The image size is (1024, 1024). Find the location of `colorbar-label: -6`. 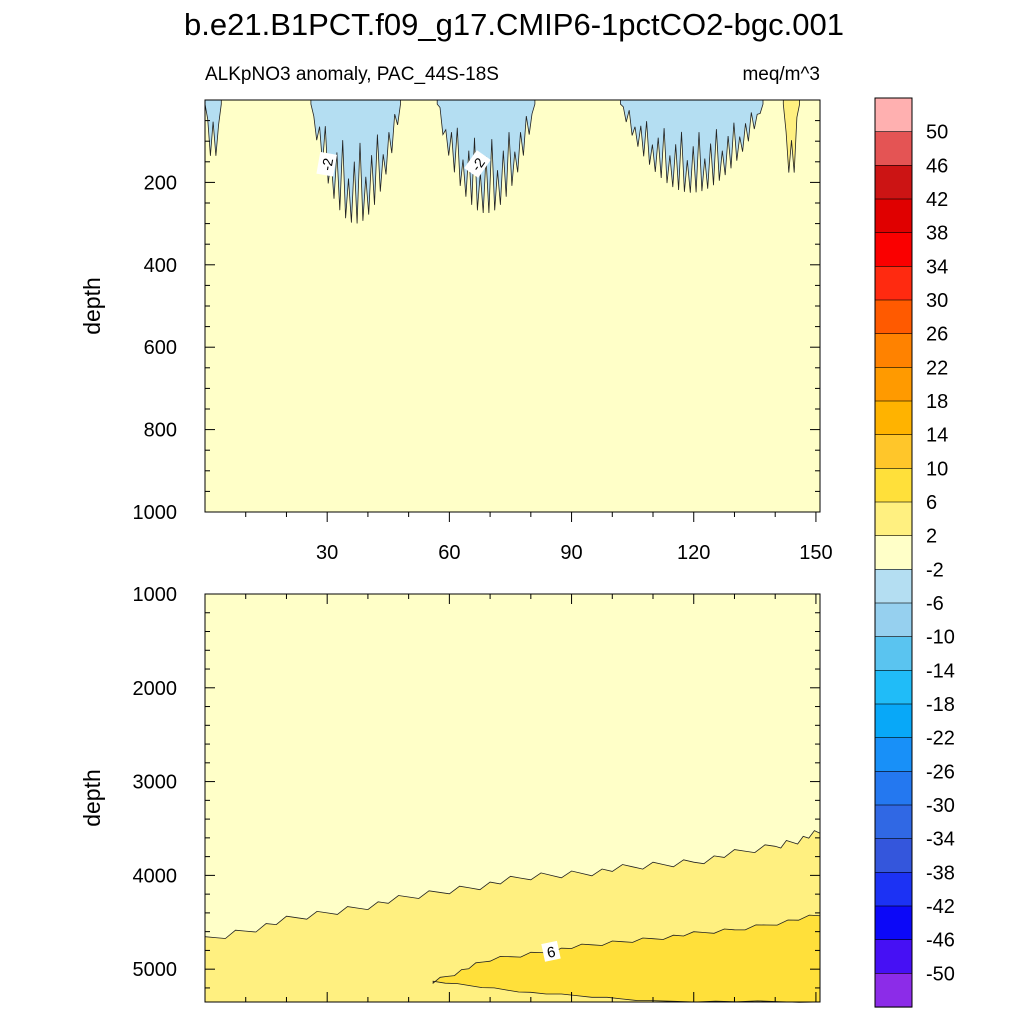

colorbar-label: -6 is located at coordinates (935, 604).